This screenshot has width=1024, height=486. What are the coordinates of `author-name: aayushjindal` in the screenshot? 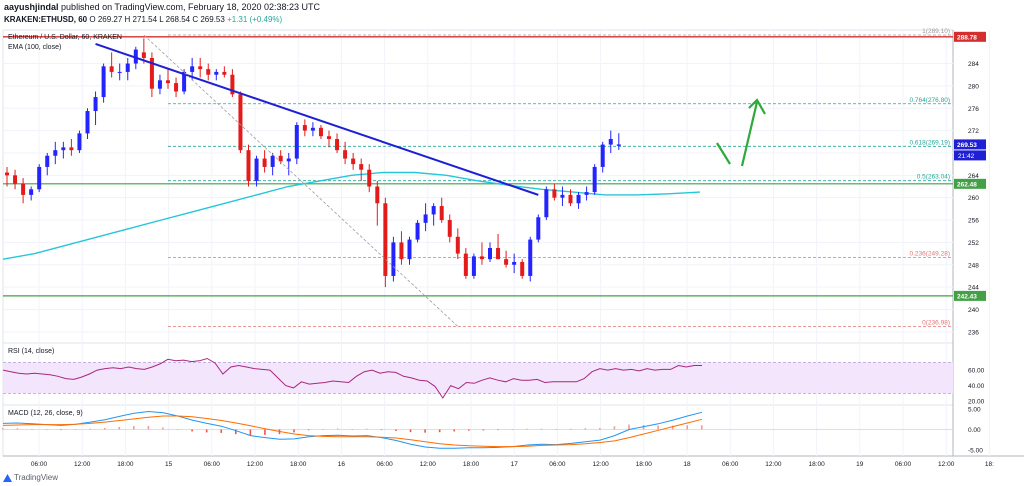 It's located at (31, 7).